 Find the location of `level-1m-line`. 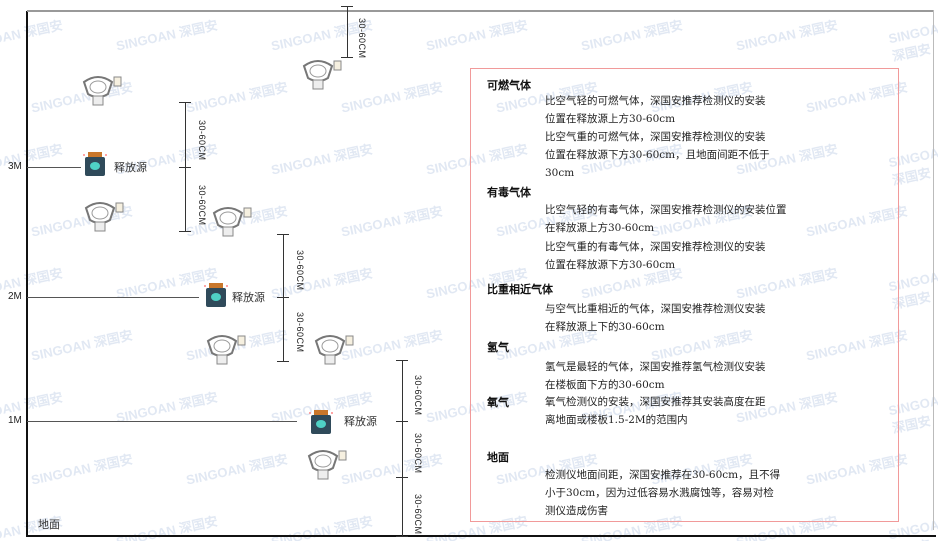

level-1m-line is located at coordinates (162, 421).